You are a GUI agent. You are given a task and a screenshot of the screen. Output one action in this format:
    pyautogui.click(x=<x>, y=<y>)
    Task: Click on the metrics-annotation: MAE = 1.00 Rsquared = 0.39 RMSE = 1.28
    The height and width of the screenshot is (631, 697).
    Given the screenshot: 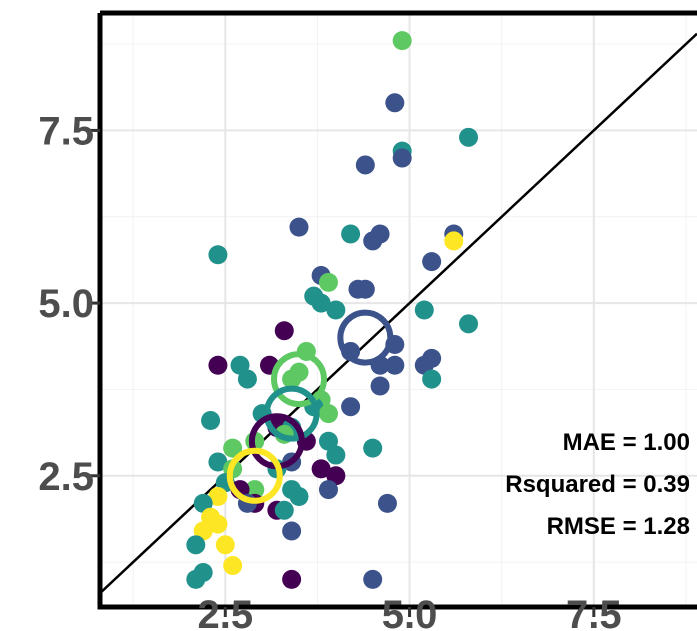 What is the action you would take?
    pyautogui.click(x=597, y=484)
    